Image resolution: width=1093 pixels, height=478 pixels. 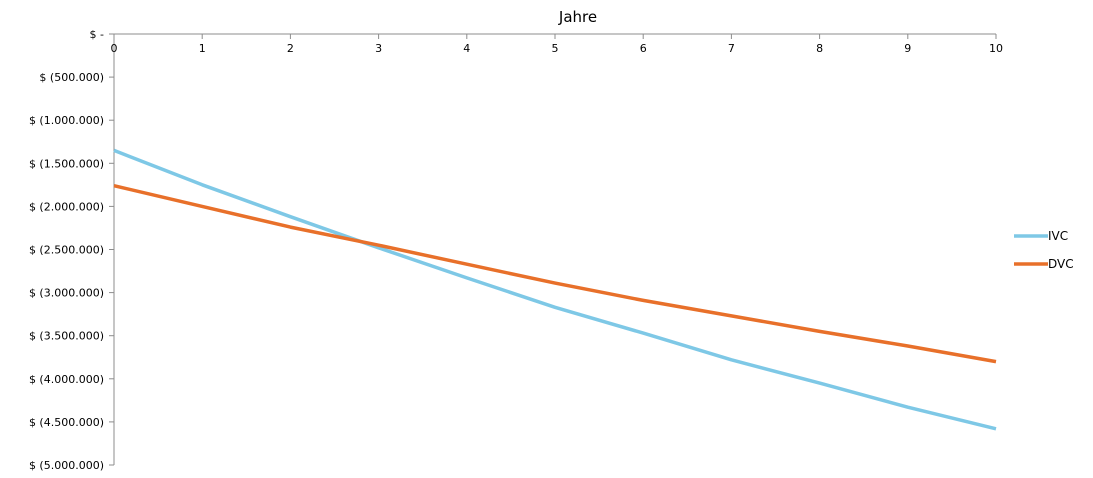 I want to click on x-tick-label: 6, so click(x=643, y=48).